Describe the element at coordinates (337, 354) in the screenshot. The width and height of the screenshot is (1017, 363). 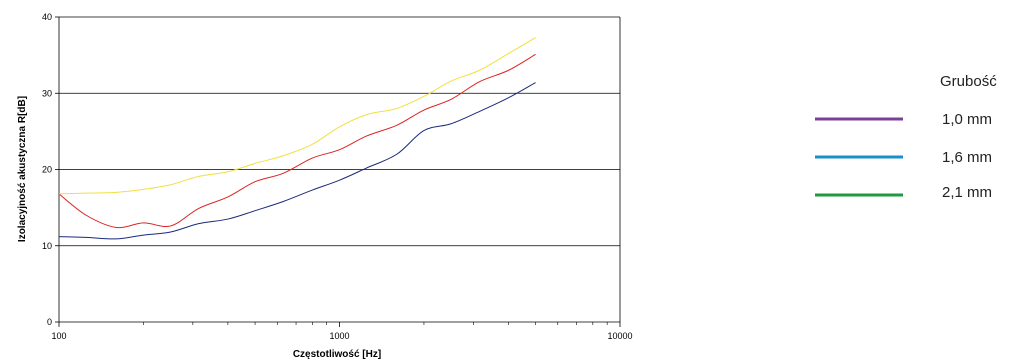
I see `x-axis-title: Częstotliwość [Hz]` at that location.